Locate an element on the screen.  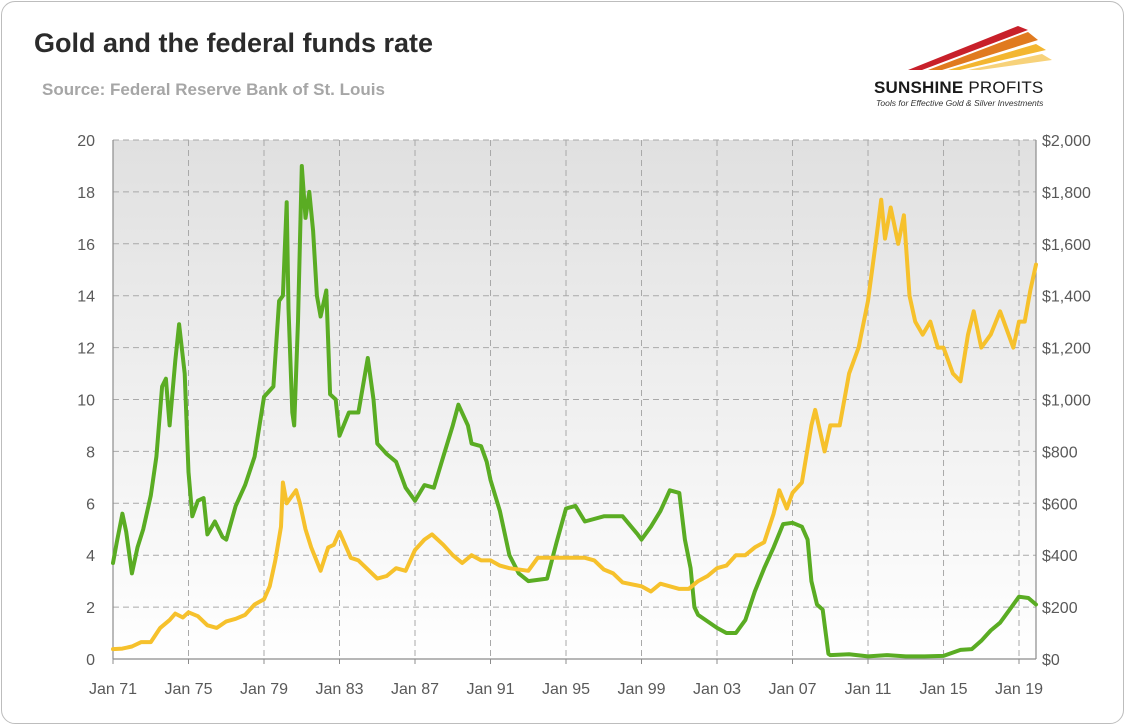
x-tick-label: Jan 95 is located at coordinates (566, 689).